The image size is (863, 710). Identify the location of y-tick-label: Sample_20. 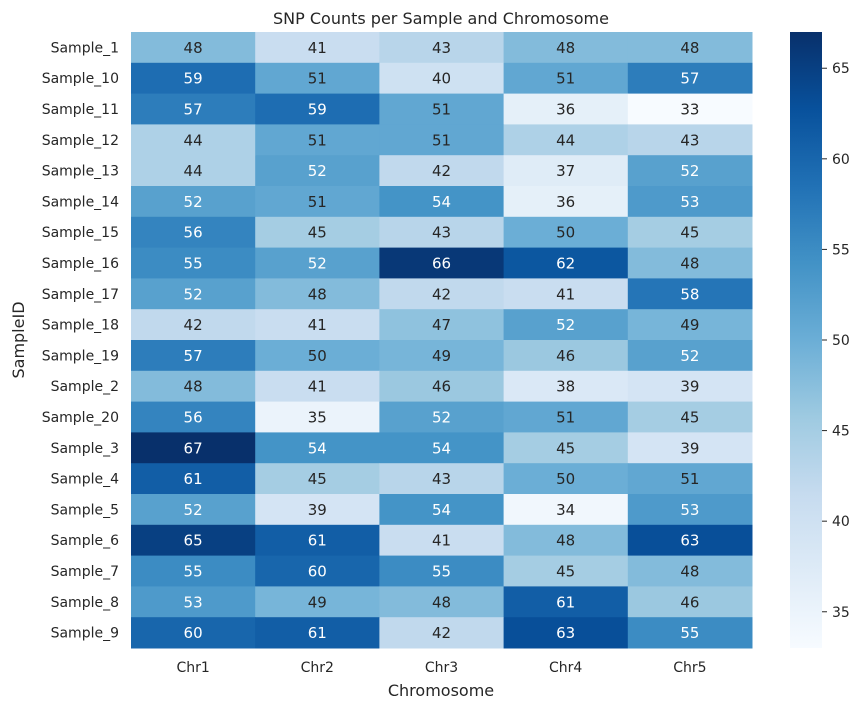
(80, 418).